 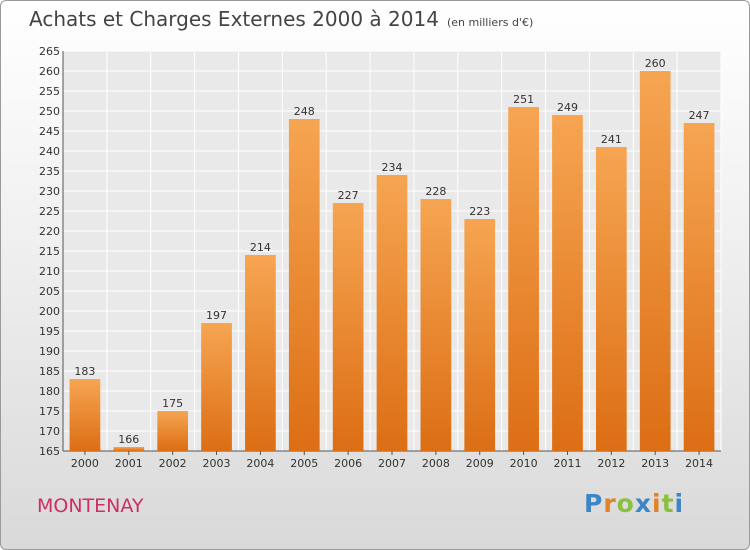 I want to click on bar-2009, so click(x=480, y=335).